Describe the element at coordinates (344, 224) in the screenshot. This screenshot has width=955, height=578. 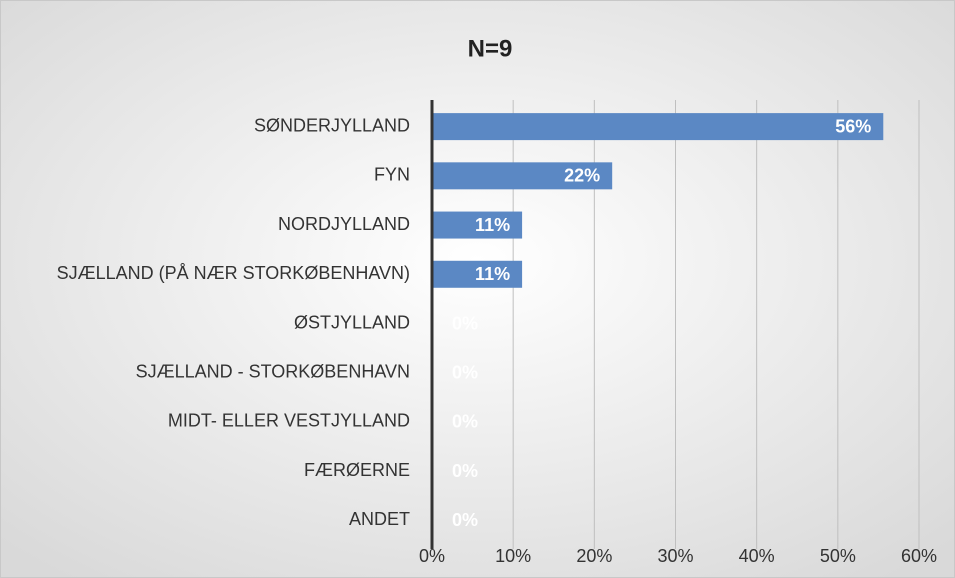
I see `y-tick-label: NORDJYLLAND` at that location.